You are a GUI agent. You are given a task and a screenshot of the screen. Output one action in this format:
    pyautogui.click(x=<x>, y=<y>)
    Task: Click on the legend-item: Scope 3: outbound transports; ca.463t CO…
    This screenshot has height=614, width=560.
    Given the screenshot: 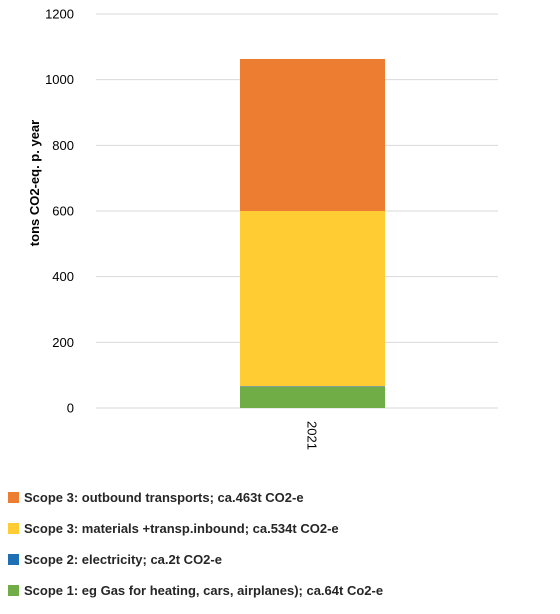 What is the action you would take?
    pyautogui.click(x=283, y=497)
    